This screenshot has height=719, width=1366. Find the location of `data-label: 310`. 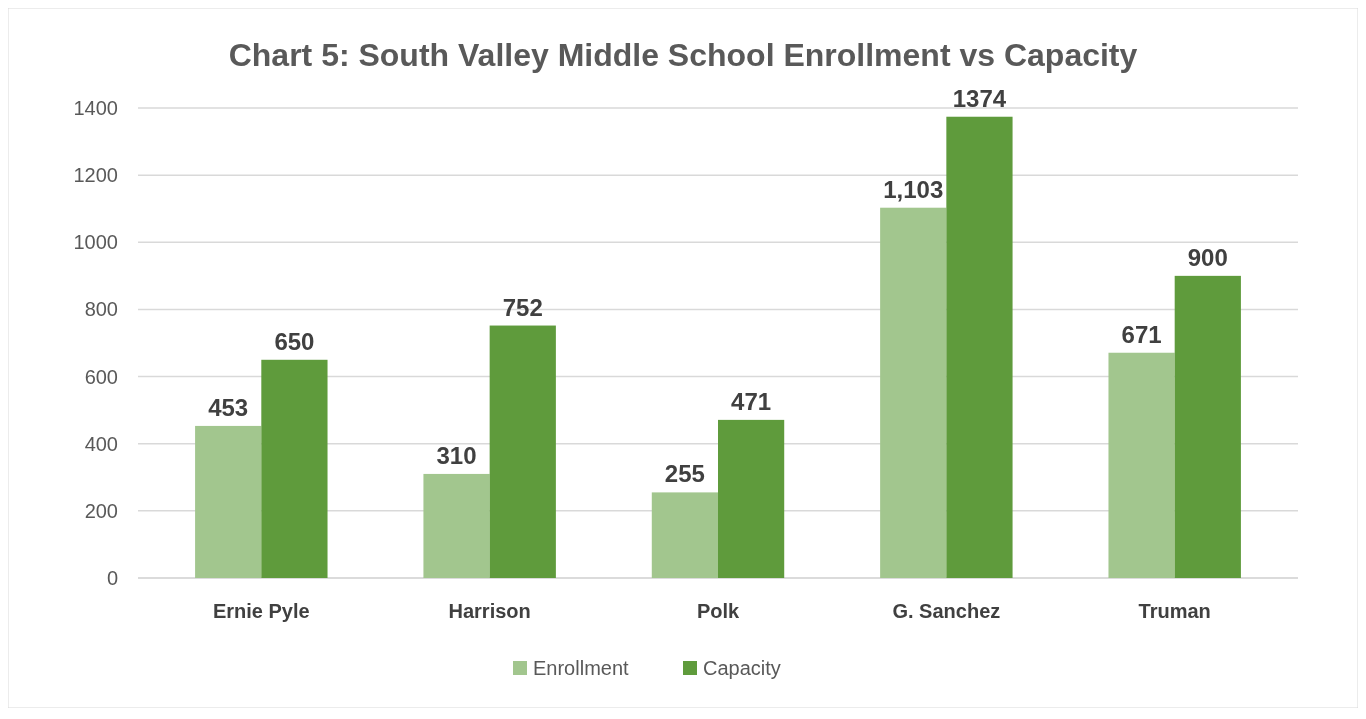

data-label: 310 is located at coordinates (456, 455).